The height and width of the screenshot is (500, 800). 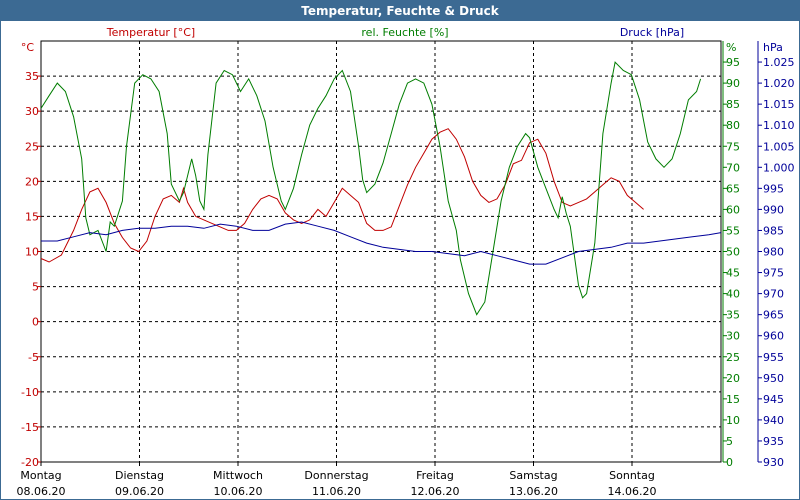 I want to click on temp-tick-label: -20, so click(x=30, y=462).